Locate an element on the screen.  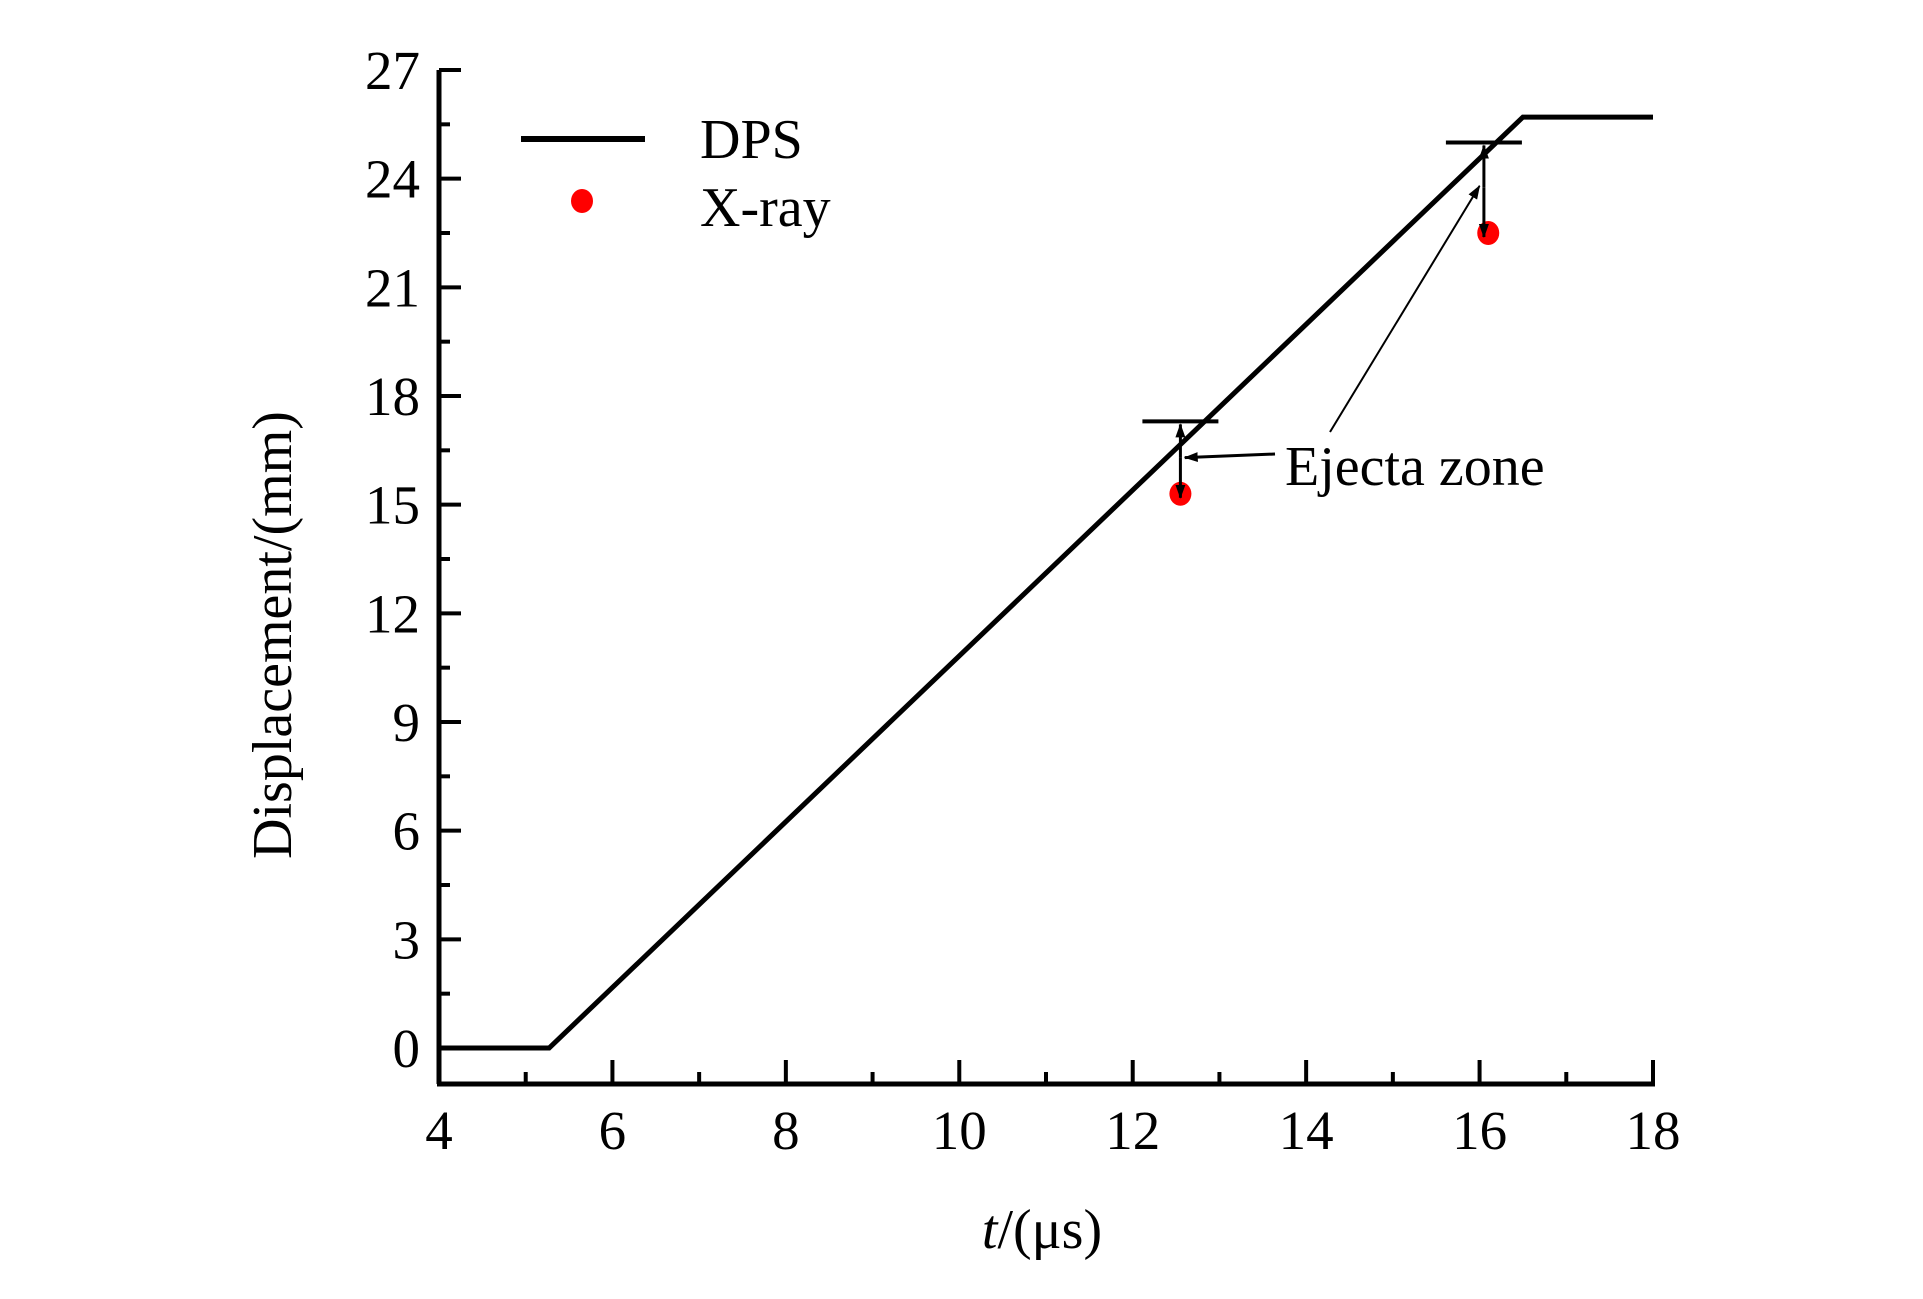
y-tick-label: 6 is located at coordinates (407, 831).